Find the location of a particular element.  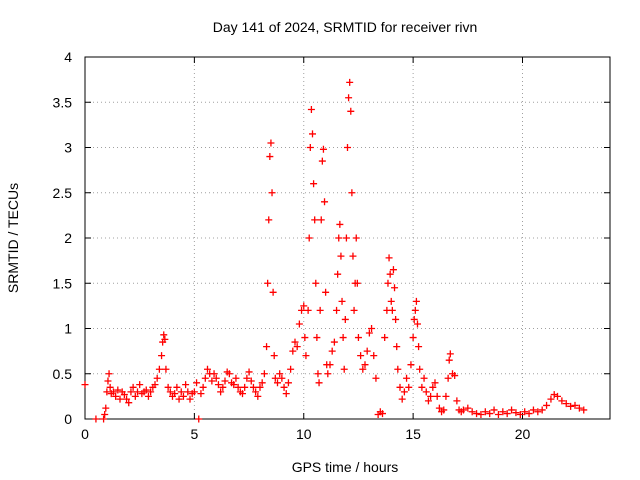

x-axis-label: GPS time / hours is located at coordinates (345, 467).